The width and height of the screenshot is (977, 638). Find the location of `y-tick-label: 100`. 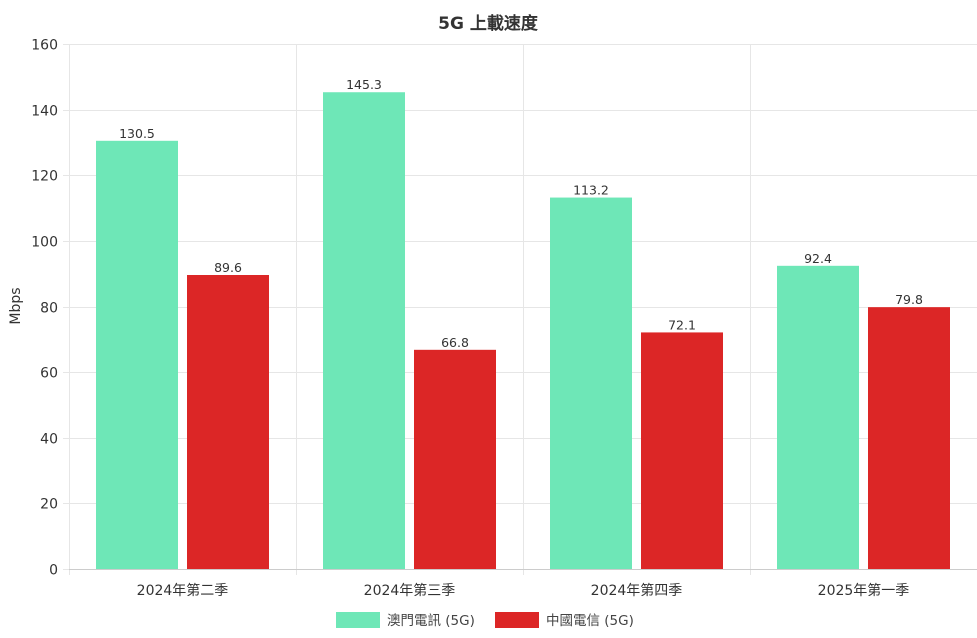

y-tick-label: 100 is located at coordinates (44, 243).